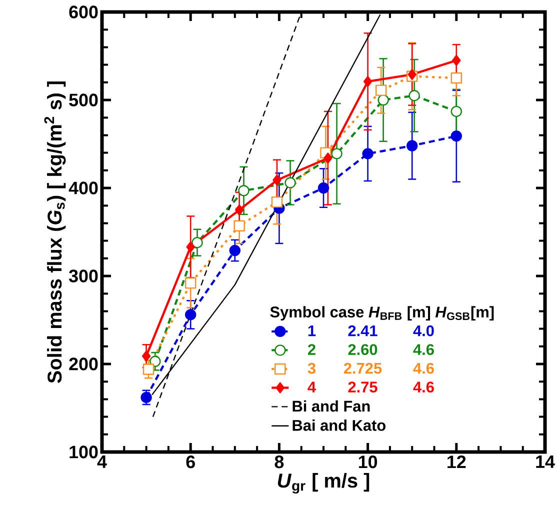  I want to click on x-axis-title: U$_{gr}$ [ m/s ], so click(324, 483).